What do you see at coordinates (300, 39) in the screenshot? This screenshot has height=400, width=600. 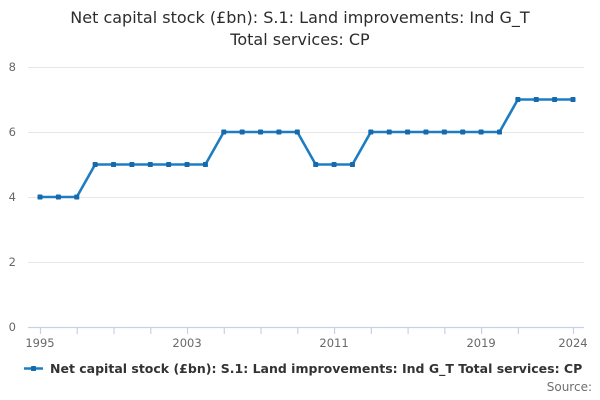 I see `chart-title-line2: Total services: CP` at bounding box center [300, 39].